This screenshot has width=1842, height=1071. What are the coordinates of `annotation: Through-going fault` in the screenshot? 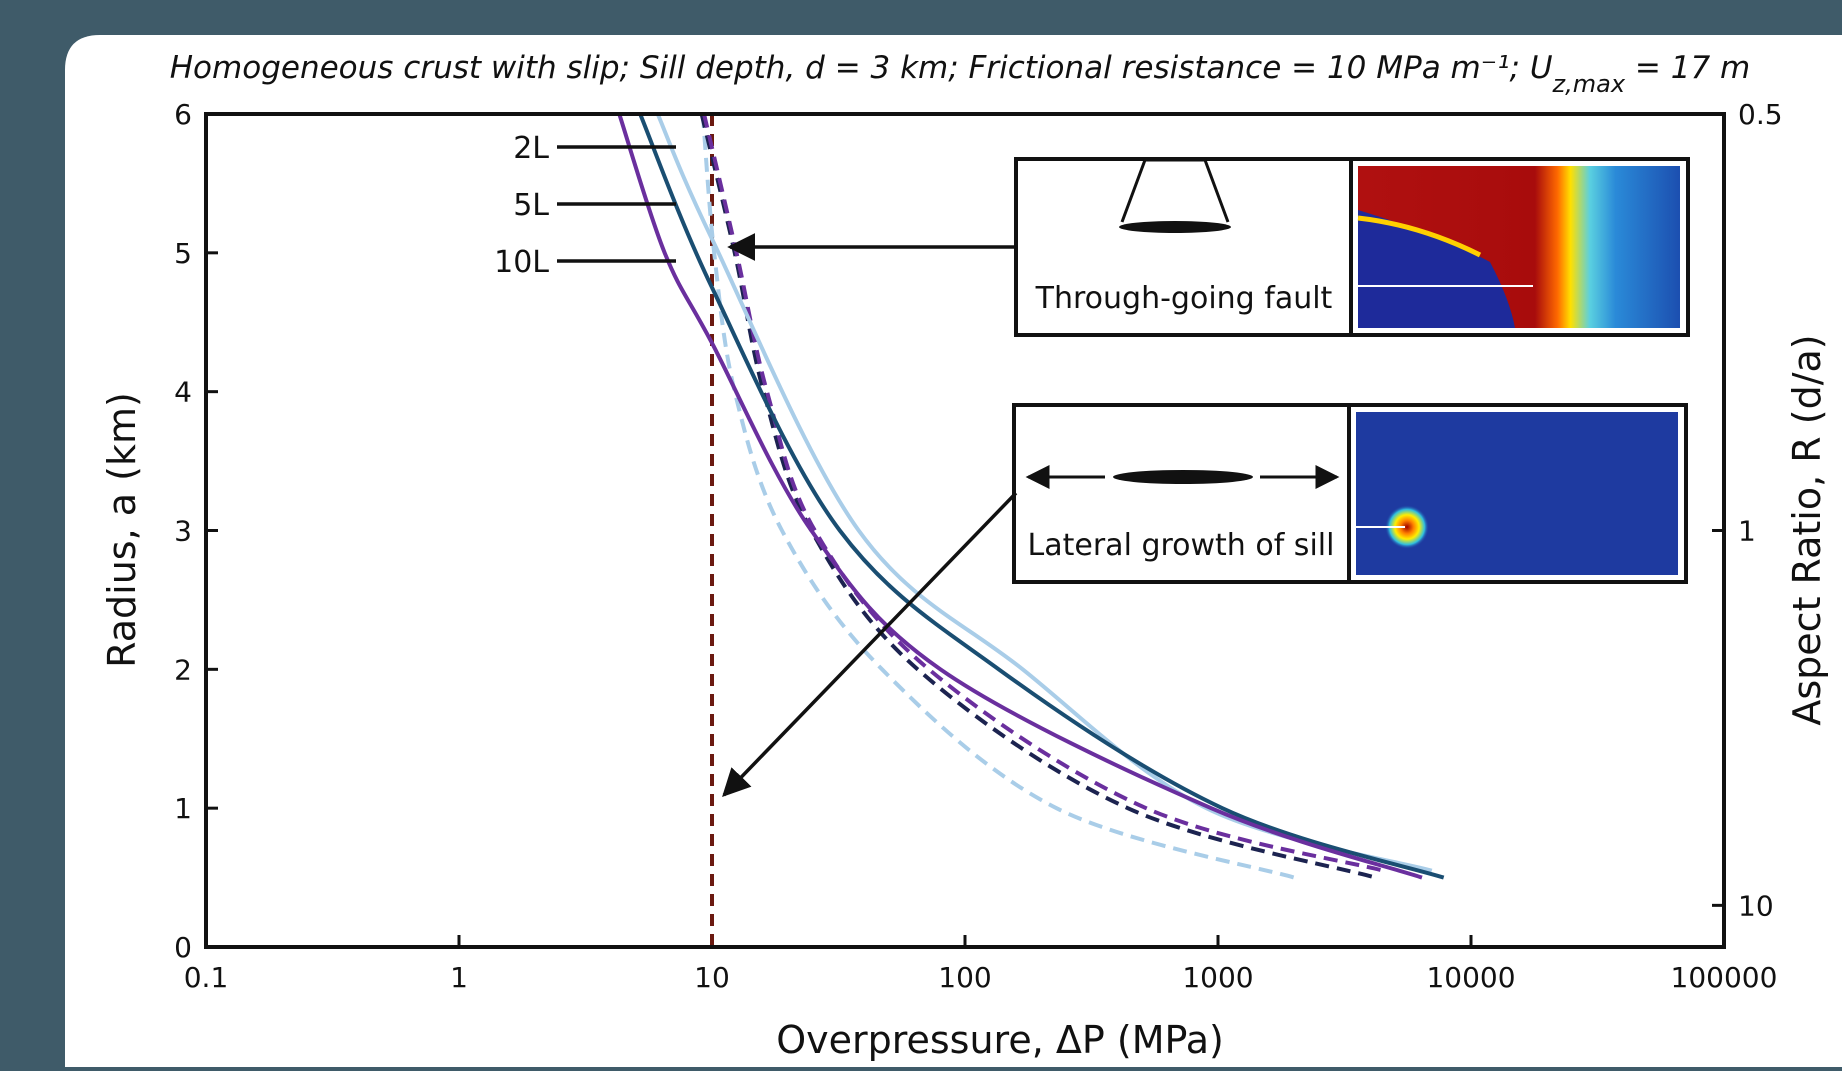 It's located at (1184, 298).